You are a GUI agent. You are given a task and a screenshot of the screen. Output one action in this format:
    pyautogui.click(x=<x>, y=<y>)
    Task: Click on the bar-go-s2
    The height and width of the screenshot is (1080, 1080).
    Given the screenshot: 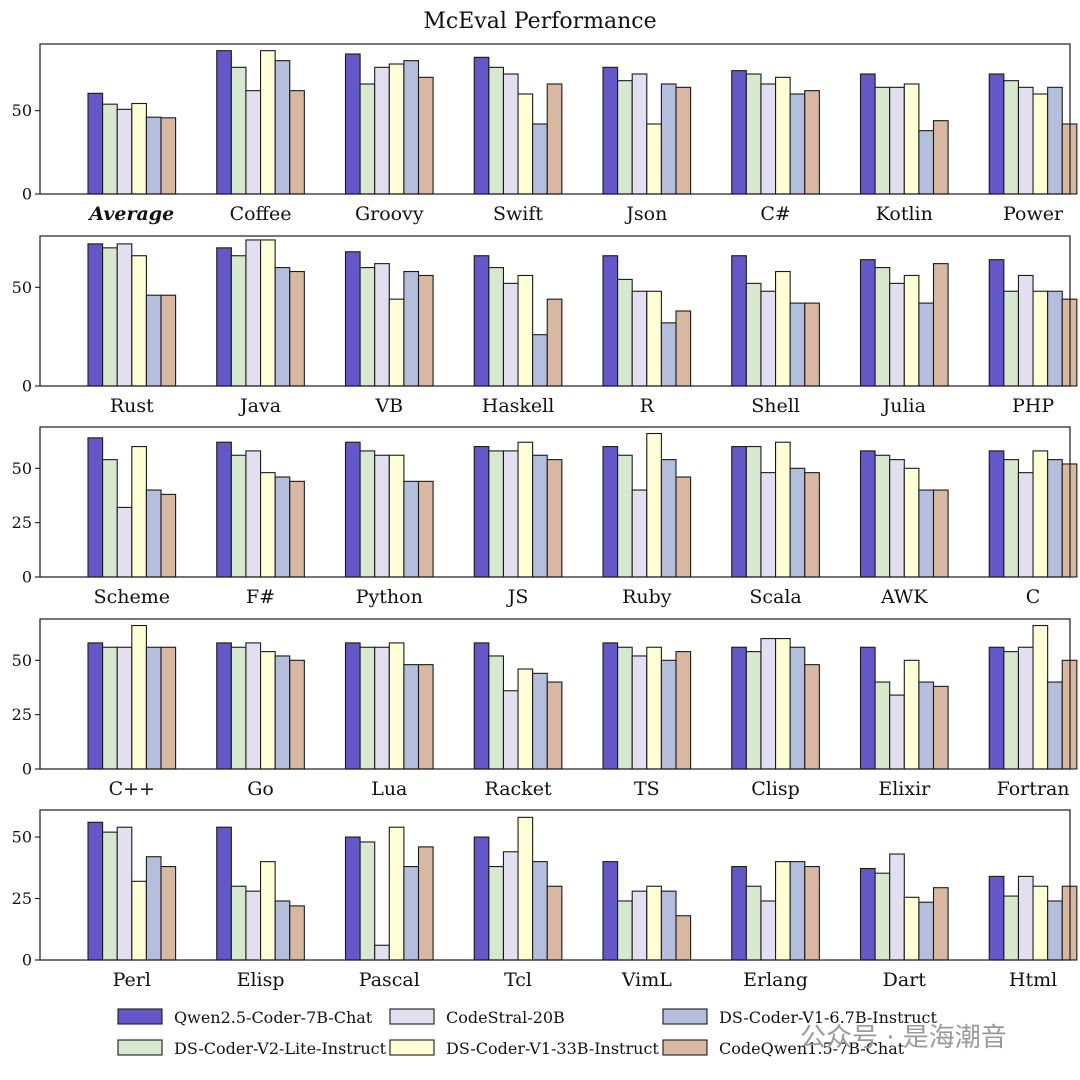 What is the action you would take?
    pyautogui.click(x=238, y=708)
    